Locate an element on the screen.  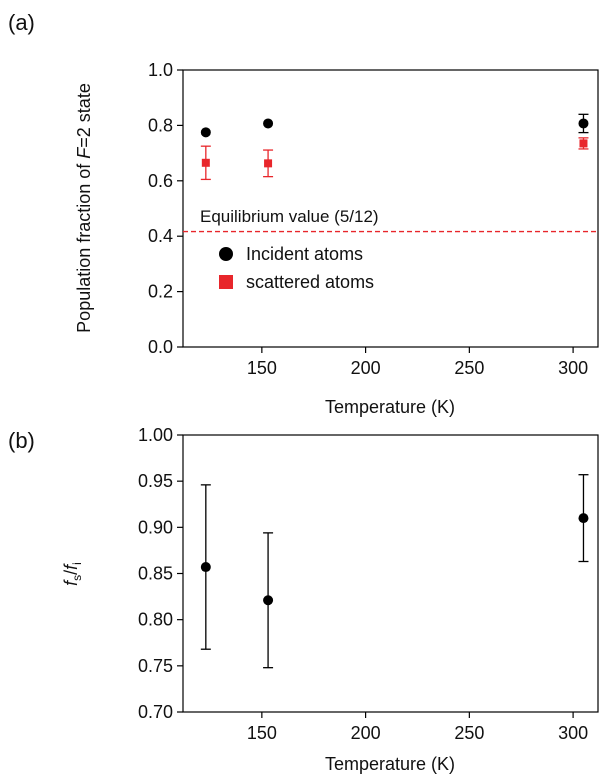
panel-a-ytick-label-1.0: 1.0 is located at coordinates (160, 70).